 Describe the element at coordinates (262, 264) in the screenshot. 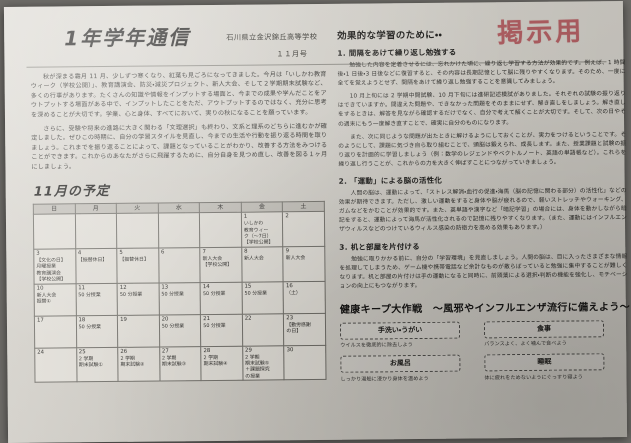

I see `calendar-day-cell: 8 新人大会` at that location.